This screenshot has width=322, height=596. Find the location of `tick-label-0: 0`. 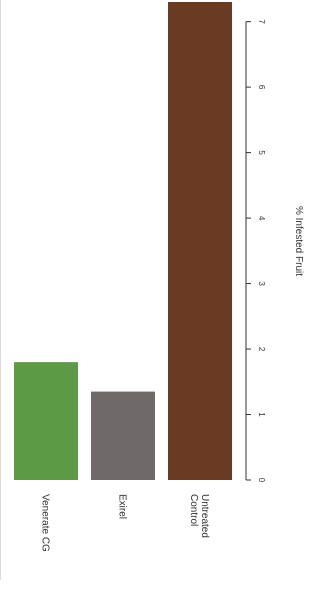

tick-label-0: 0 is located at coordinates (261, 480).